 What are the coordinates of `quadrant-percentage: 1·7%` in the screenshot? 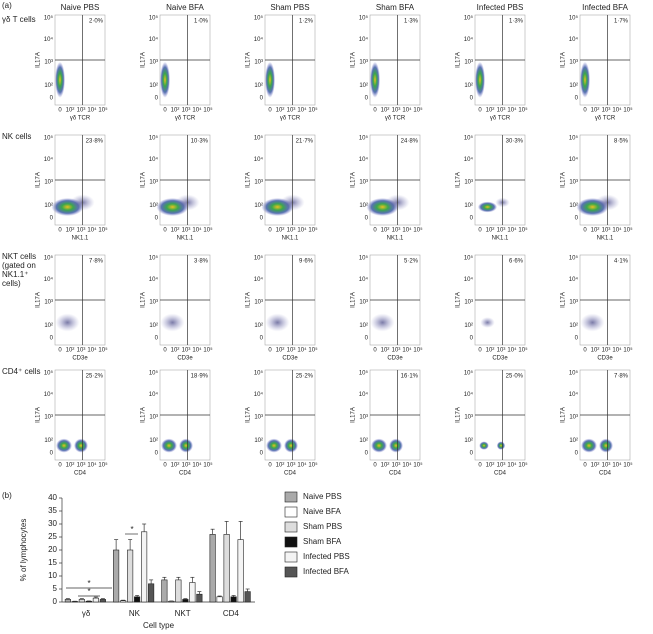 It's located at (621, 22).